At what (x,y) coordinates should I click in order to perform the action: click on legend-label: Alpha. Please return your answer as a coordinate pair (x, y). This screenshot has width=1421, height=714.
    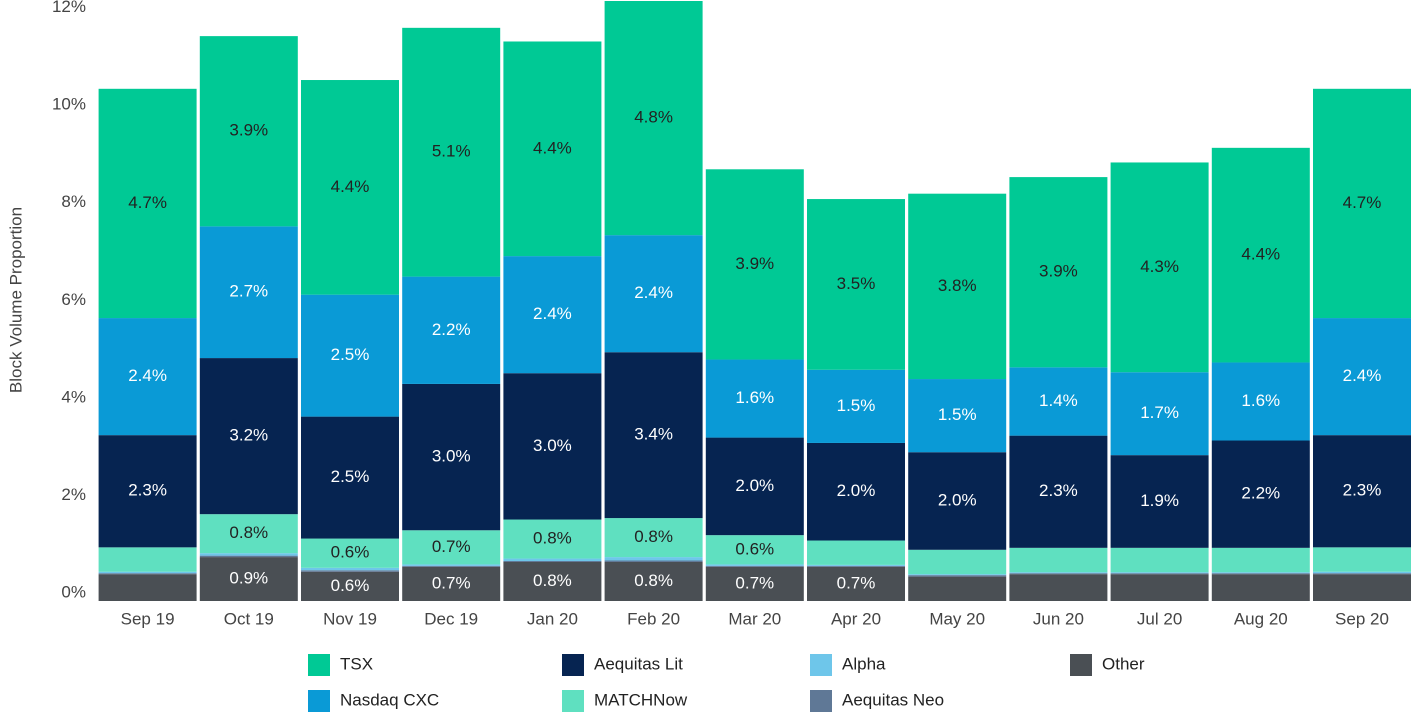
    Looking at the image, I should click on (864, 663).